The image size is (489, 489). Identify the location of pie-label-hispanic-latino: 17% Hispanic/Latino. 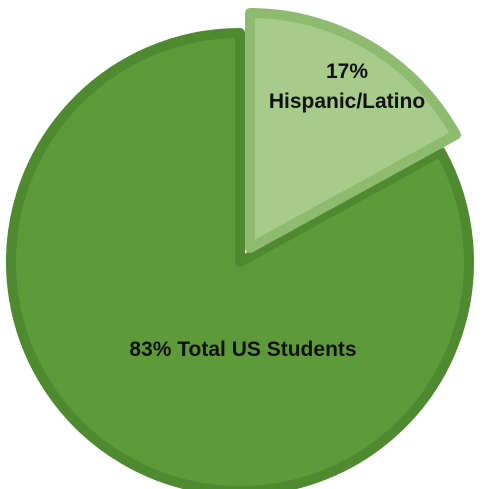
(347, 86).